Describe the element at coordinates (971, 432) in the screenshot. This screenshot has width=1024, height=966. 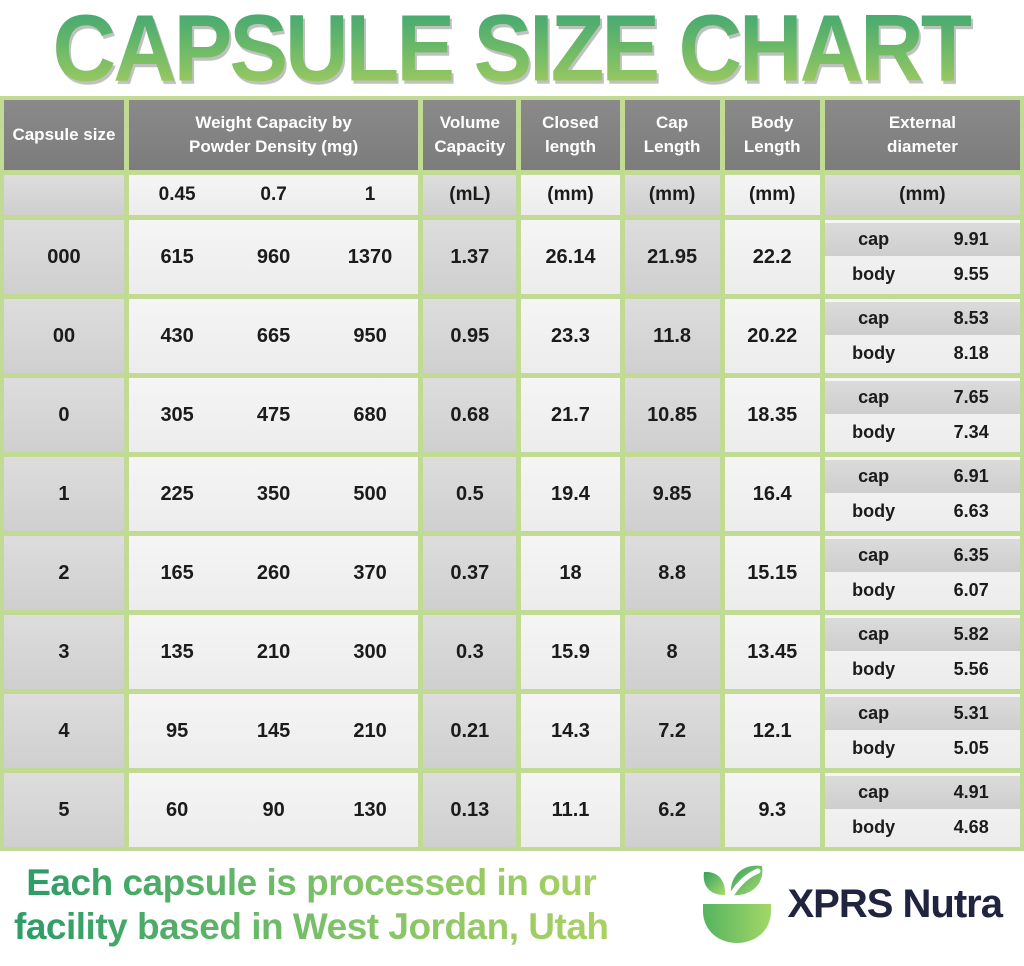
I see `external-body-value: 7.34` at that location.